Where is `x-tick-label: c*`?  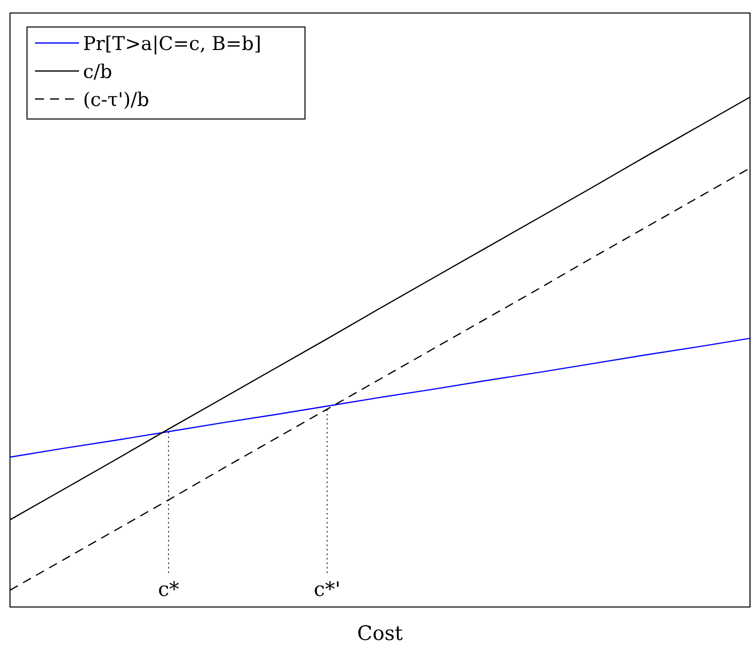
x-tick-label: c* is located at coordinates (169, 589).